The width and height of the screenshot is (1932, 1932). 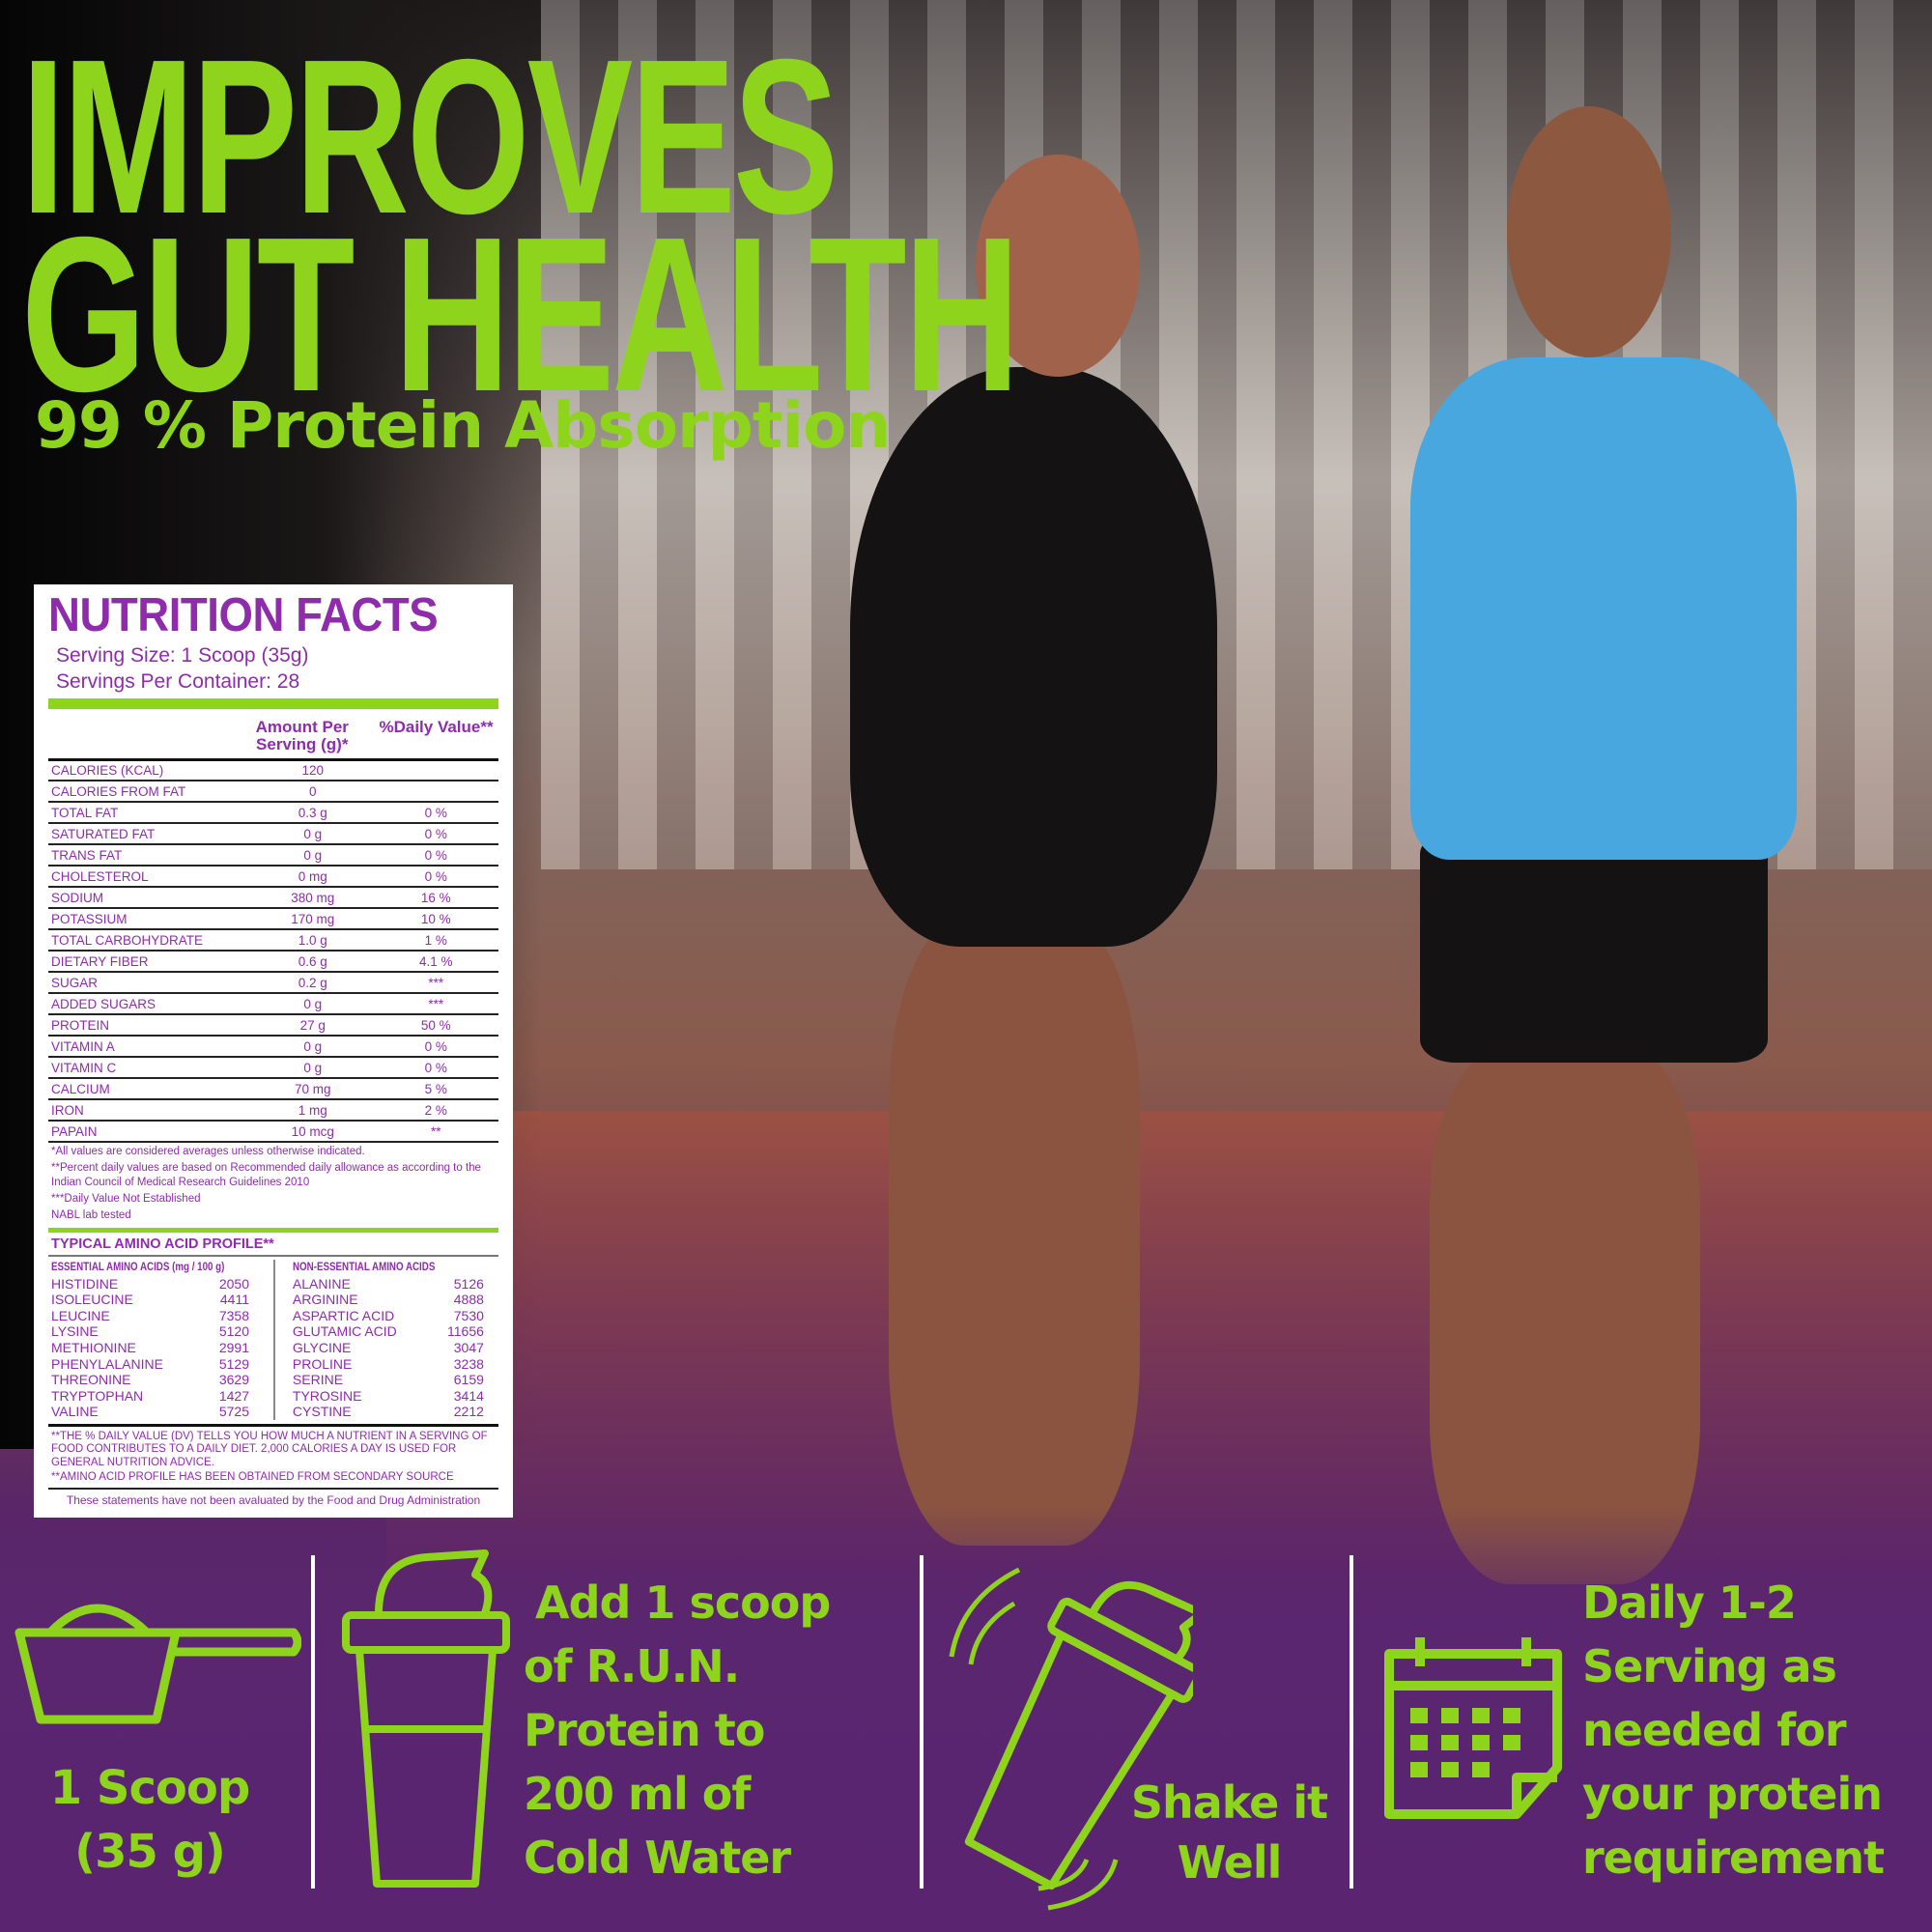 What do you see at coordinates (118, 791) in the screenshot?
I see `nutrient-name: CALORIES FROM FAT` at bounding box center [118, 791].